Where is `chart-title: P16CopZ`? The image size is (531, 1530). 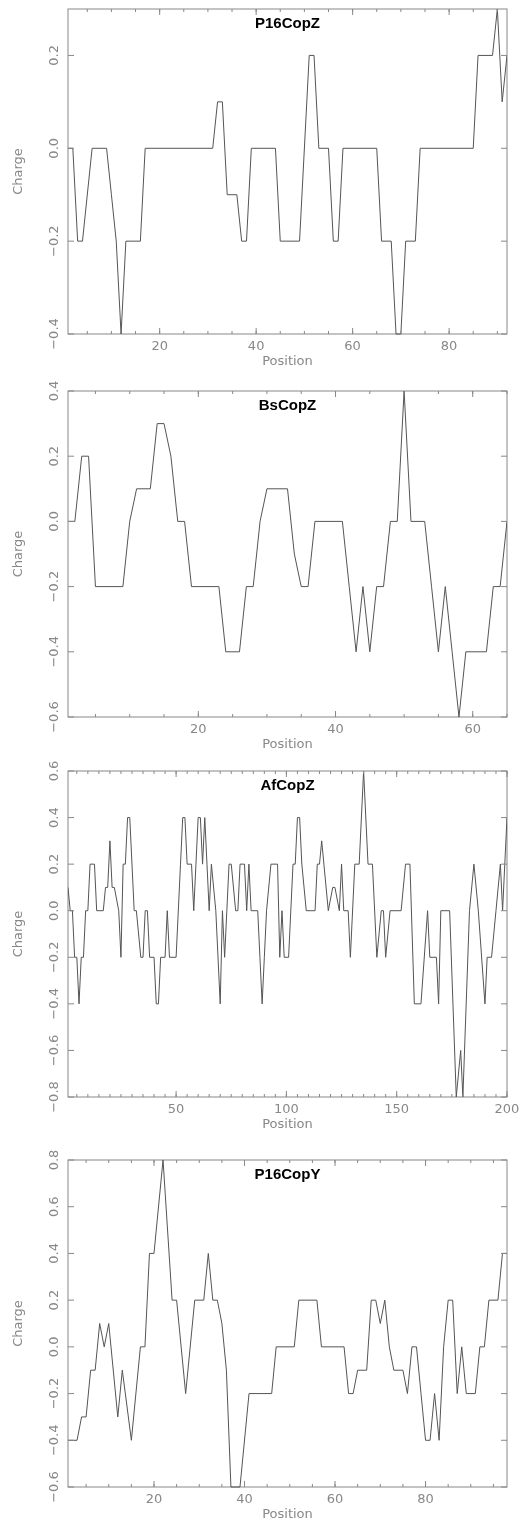 chart-title: P16CopZ is located at coordinates (287, 22).